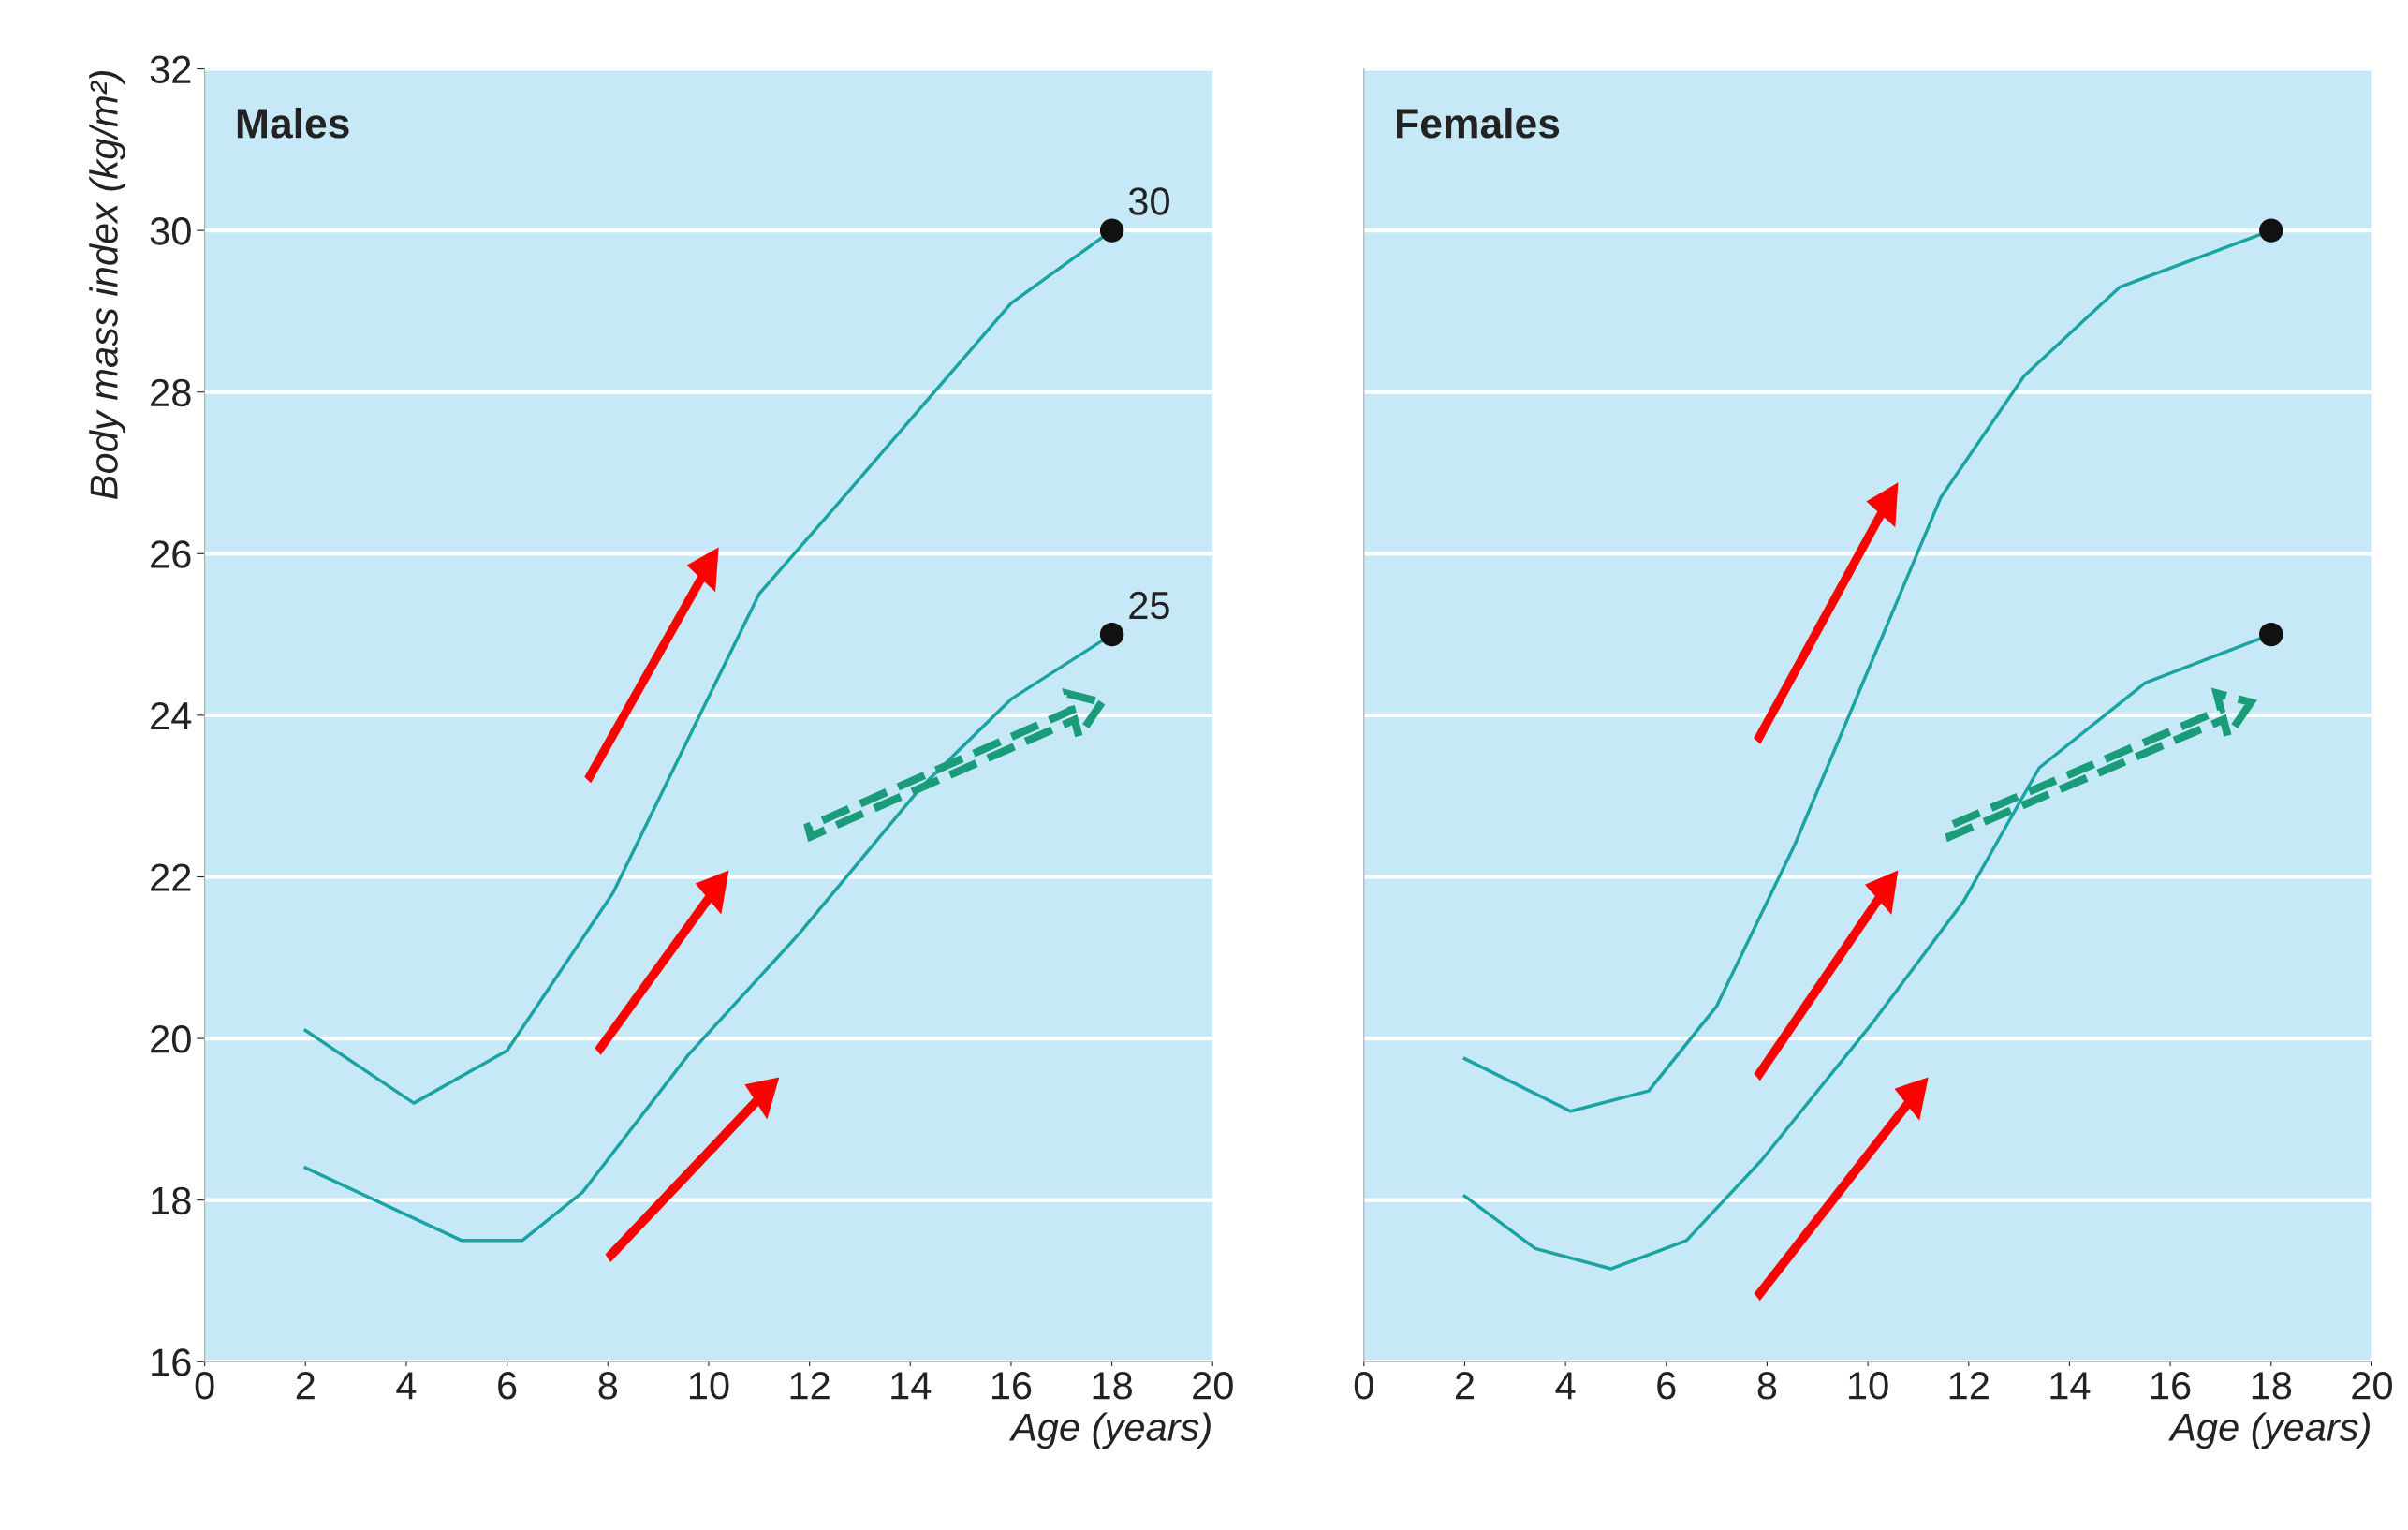 Image resolution: width=2408 pixels, height=1530 pixels. Describe the element at coordinates (170, 69) in the screenshot. I see `y-tick-label: 32` at that location.